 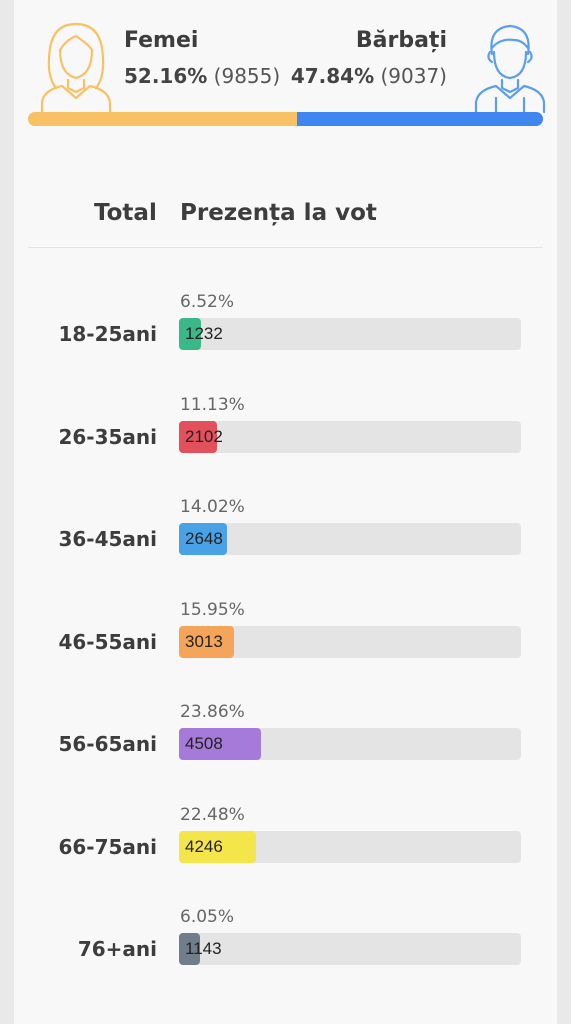 I want to click on age-group-count: 1232, so click(x=204, y=333).